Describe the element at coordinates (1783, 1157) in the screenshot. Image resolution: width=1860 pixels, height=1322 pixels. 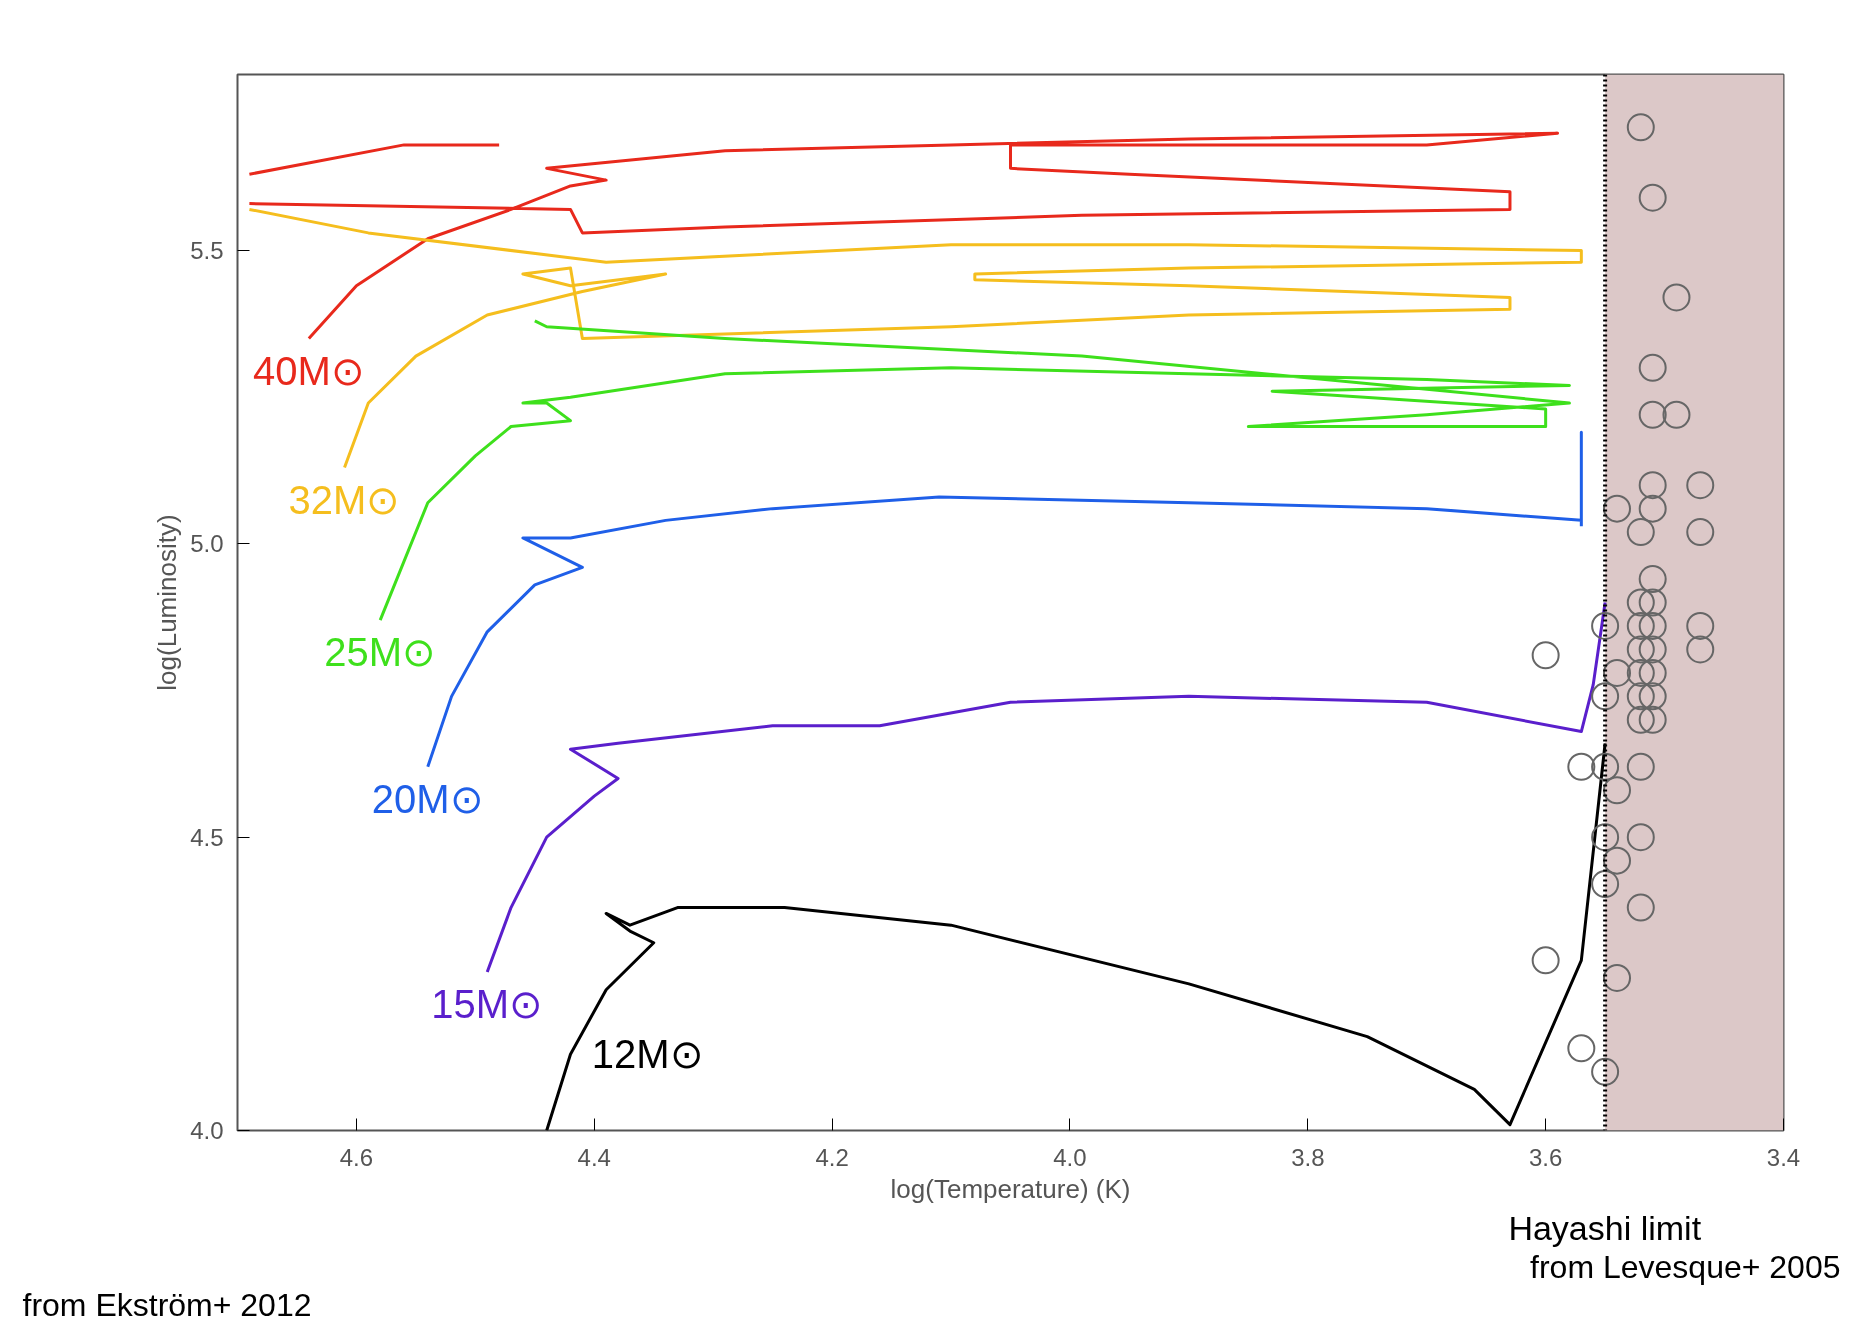
I see `x-tick-label: 3.4` at that location.